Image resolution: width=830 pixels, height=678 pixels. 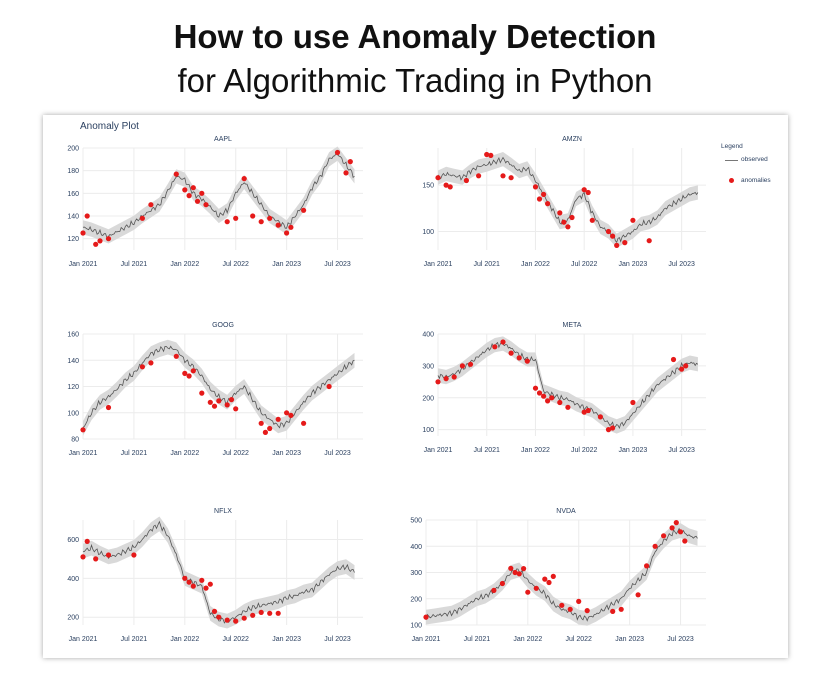 What do you see at coordinates (428, 430) in the screenshot?
I see `y-tick-label: 100` at bounding box center [428, 430].